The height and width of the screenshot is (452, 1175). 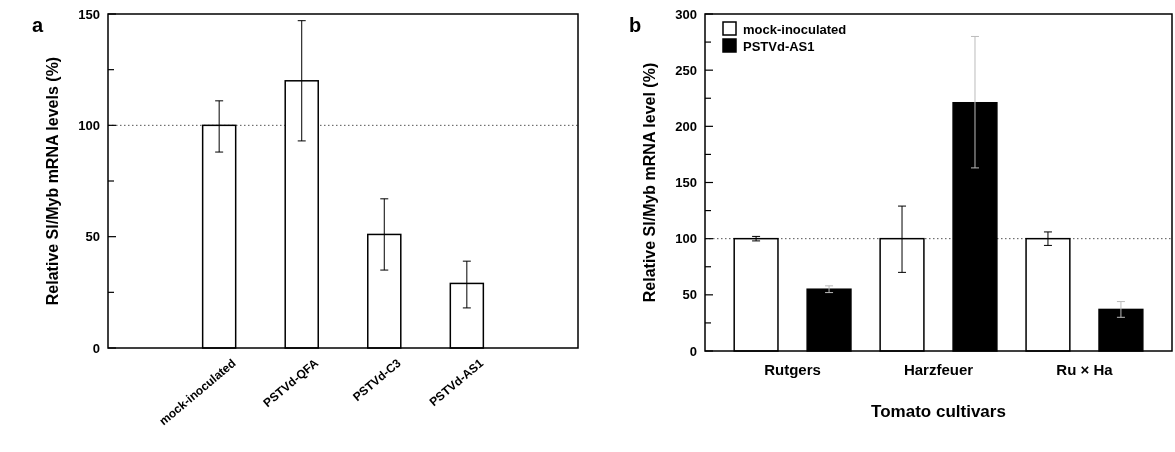 What do you see at coordinates (792, 369) in the screenshot?
I see `x-tick-label: Rutgers` at bounding box center [792, 369].